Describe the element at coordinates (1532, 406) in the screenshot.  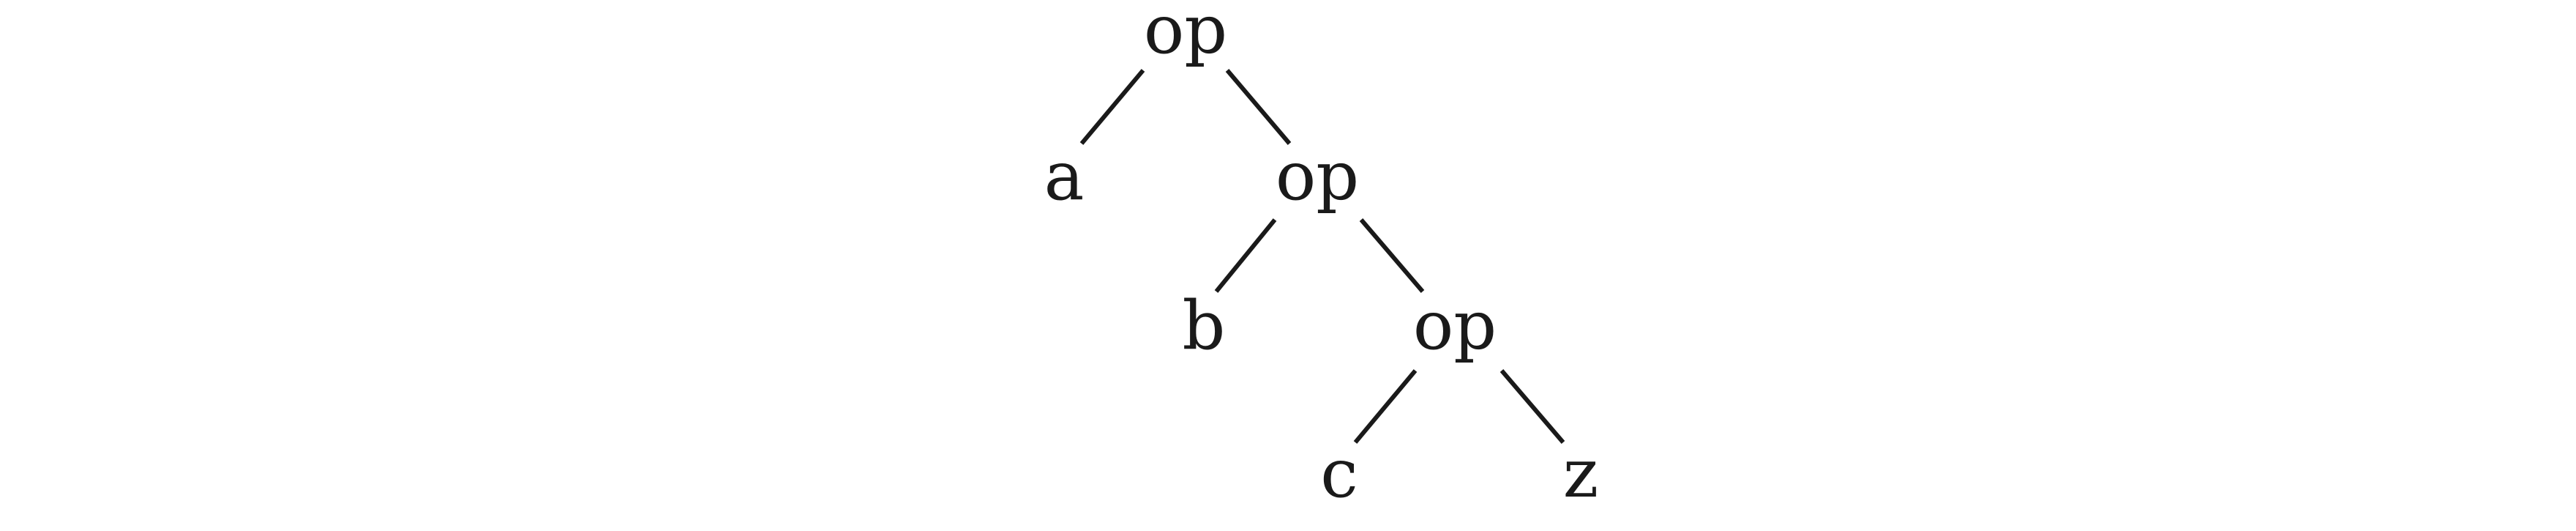
I see `edge-op3-to-z` at that location.